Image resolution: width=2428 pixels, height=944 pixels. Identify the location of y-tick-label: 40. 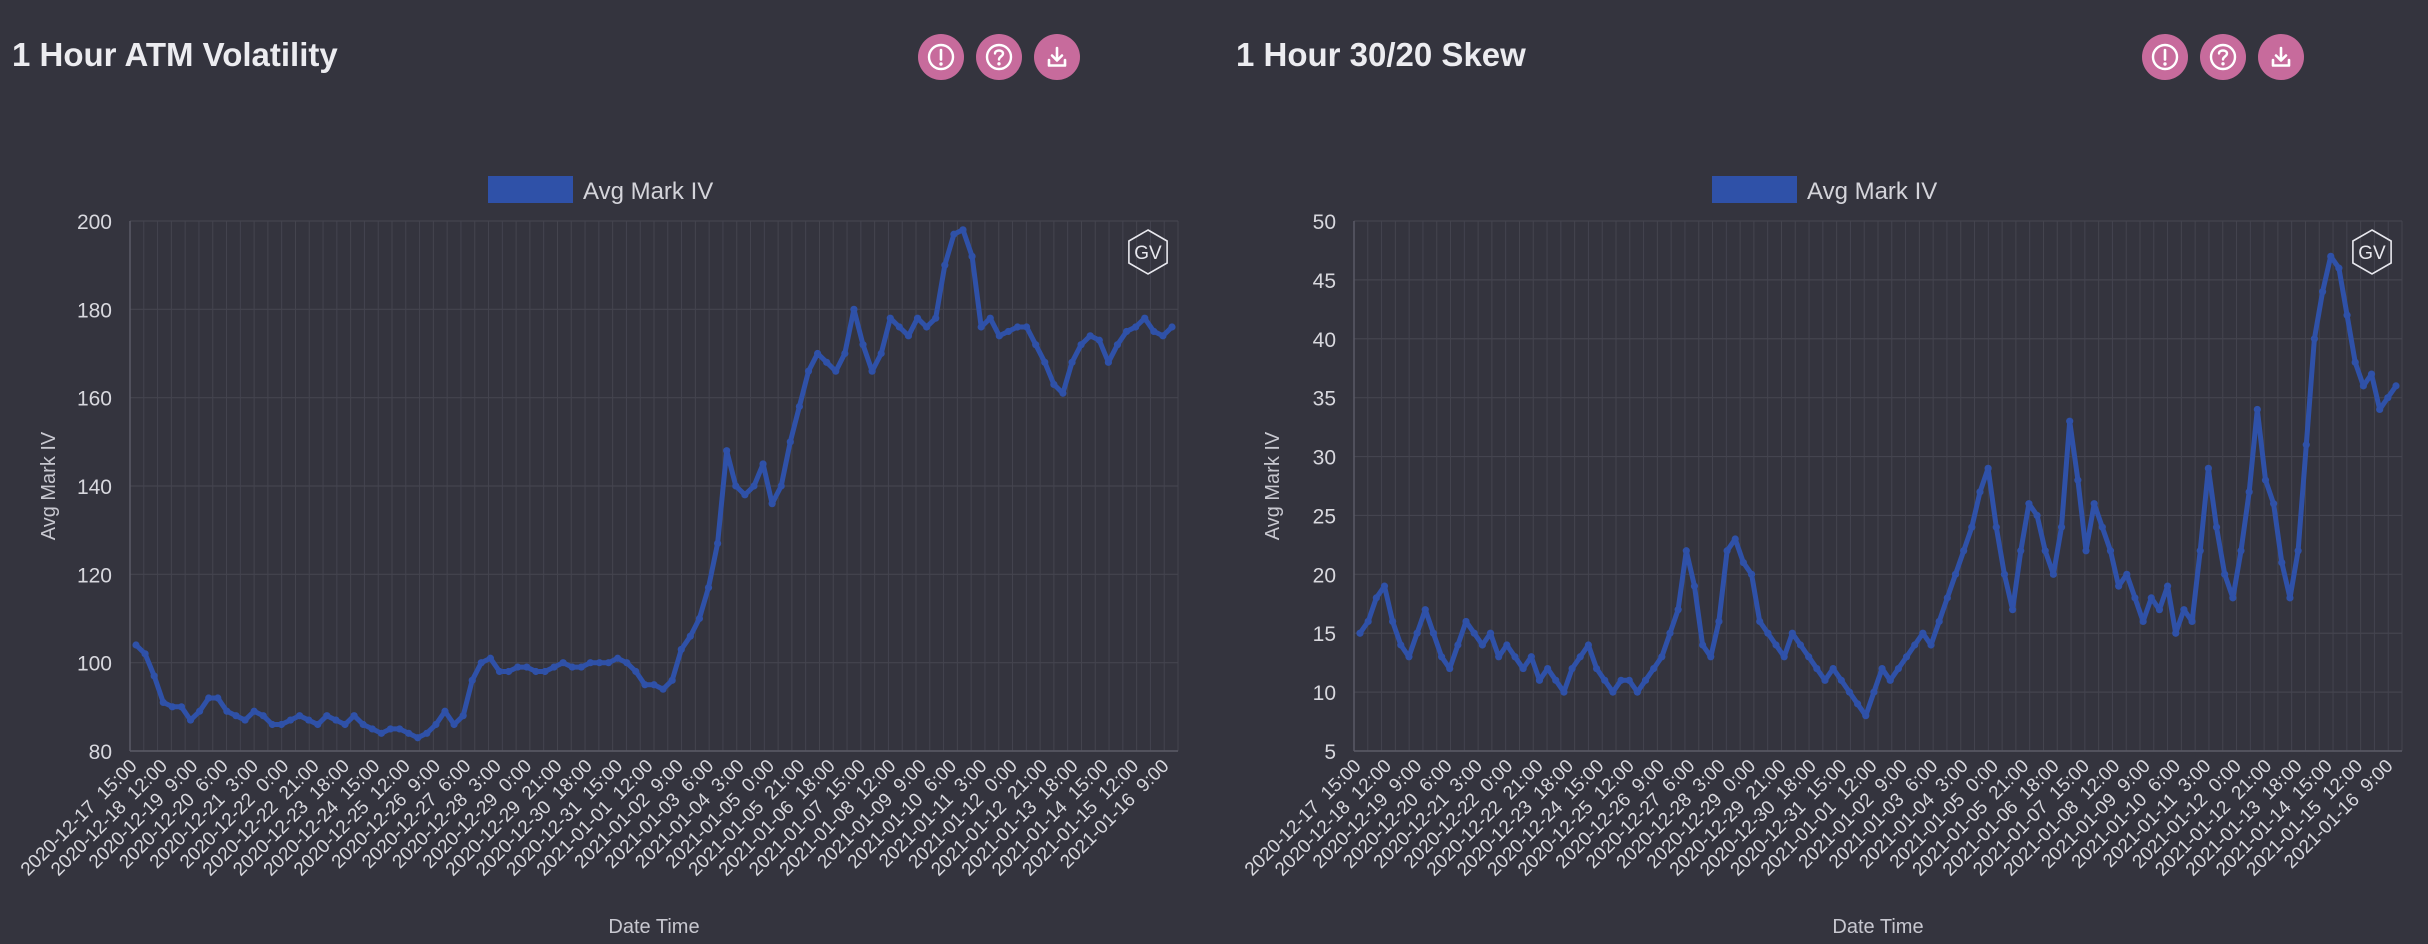
(1324, 340).